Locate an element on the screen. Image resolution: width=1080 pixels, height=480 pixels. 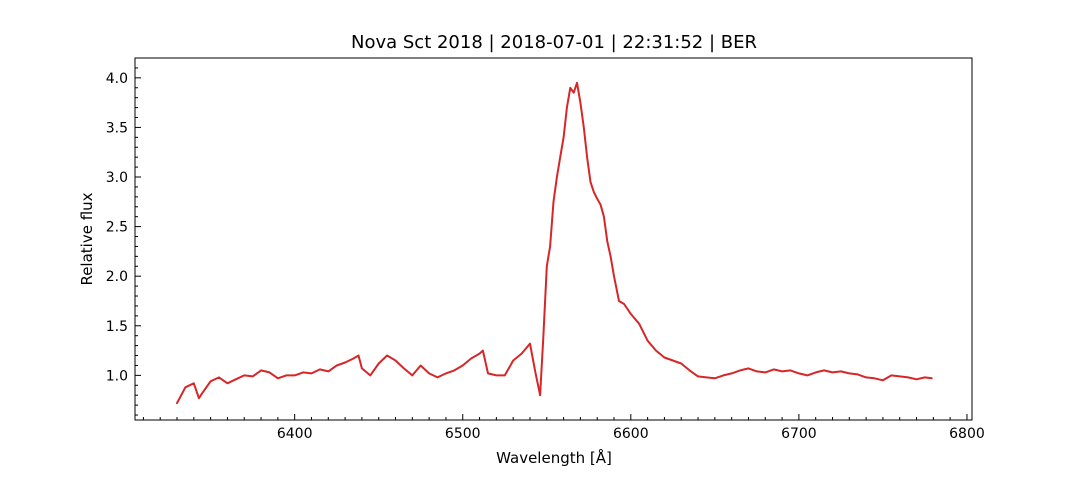
x-axis-label: Wavelength [Å] is located at coordinates (554, 457).